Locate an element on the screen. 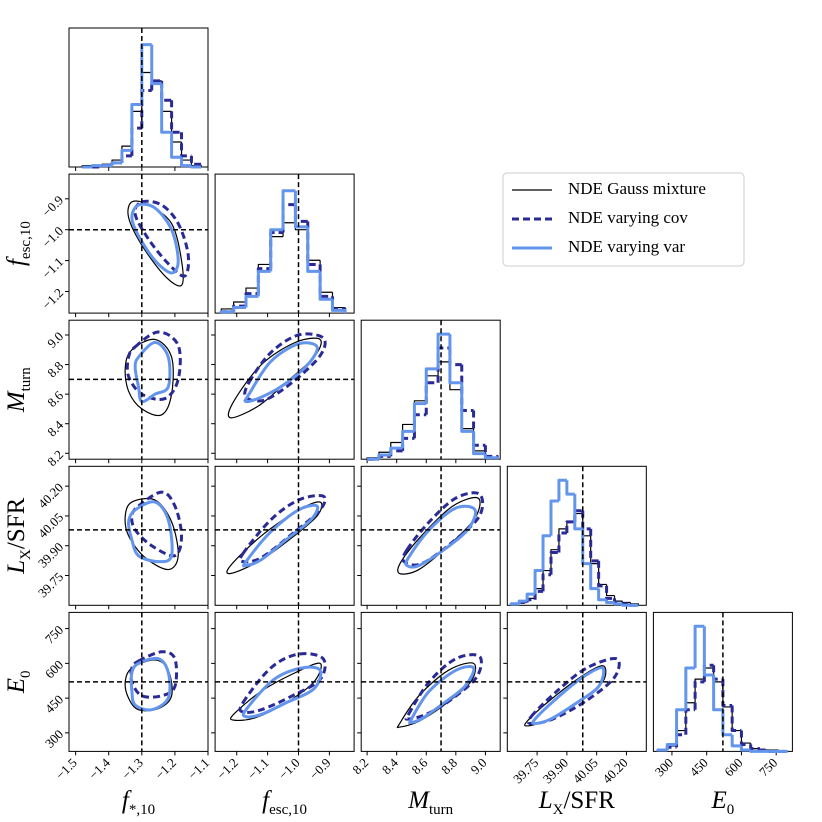  label-symbol: E is located at coordinates (16, 686).